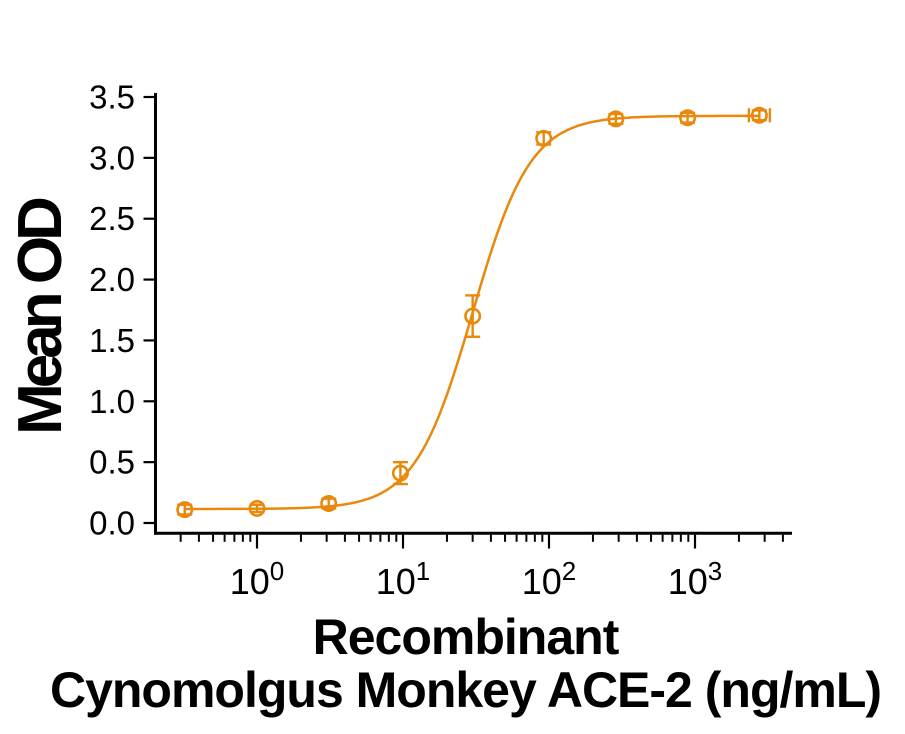  I want to click on x-tick-label: 10², so click(549, 579).